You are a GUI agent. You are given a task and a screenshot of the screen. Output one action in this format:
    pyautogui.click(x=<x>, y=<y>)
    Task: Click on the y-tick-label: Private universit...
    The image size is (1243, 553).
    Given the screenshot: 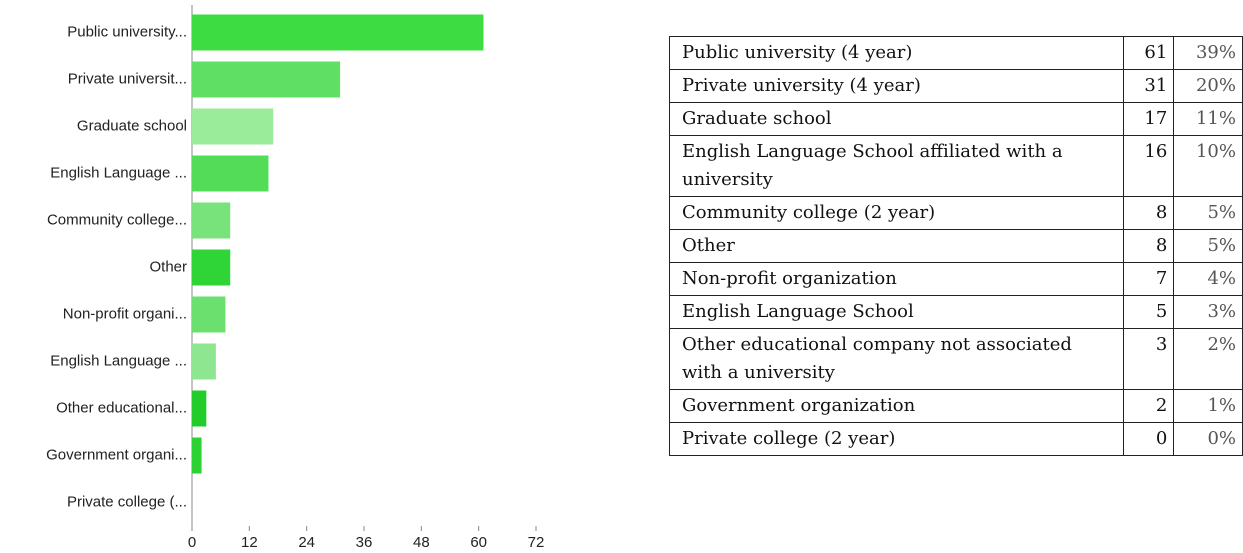 What is the action you would take?
    pyautogui.click(x=127, y=78)
    